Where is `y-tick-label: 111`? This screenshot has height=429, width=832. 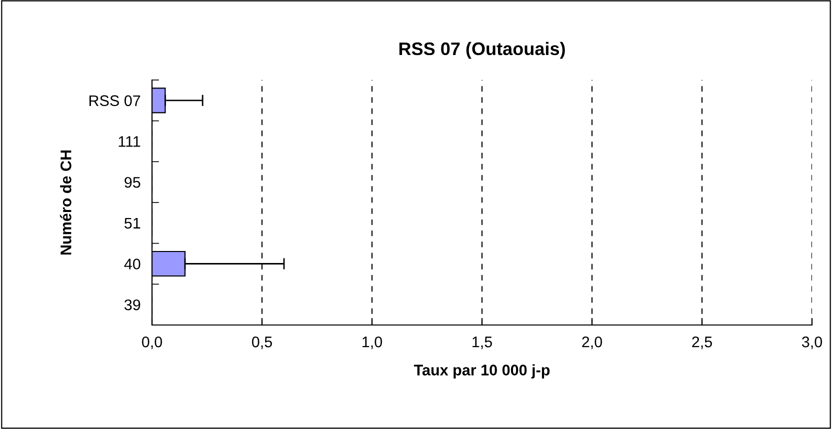 y-tick-label: 111 is located at coordinates (129, 141).